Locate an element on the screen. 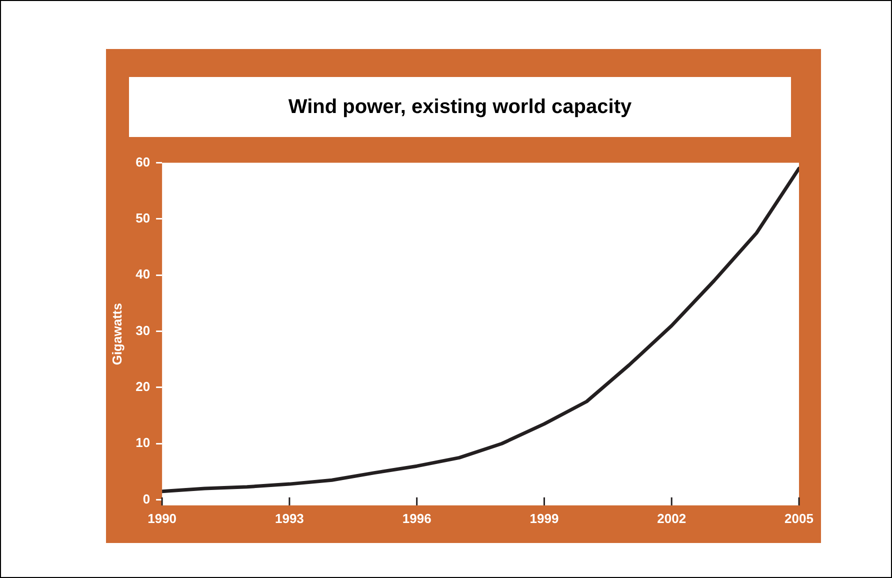 This screenshot has width=892, height=578. x-tick-label: 2005 is located at coordinates (799, 518).